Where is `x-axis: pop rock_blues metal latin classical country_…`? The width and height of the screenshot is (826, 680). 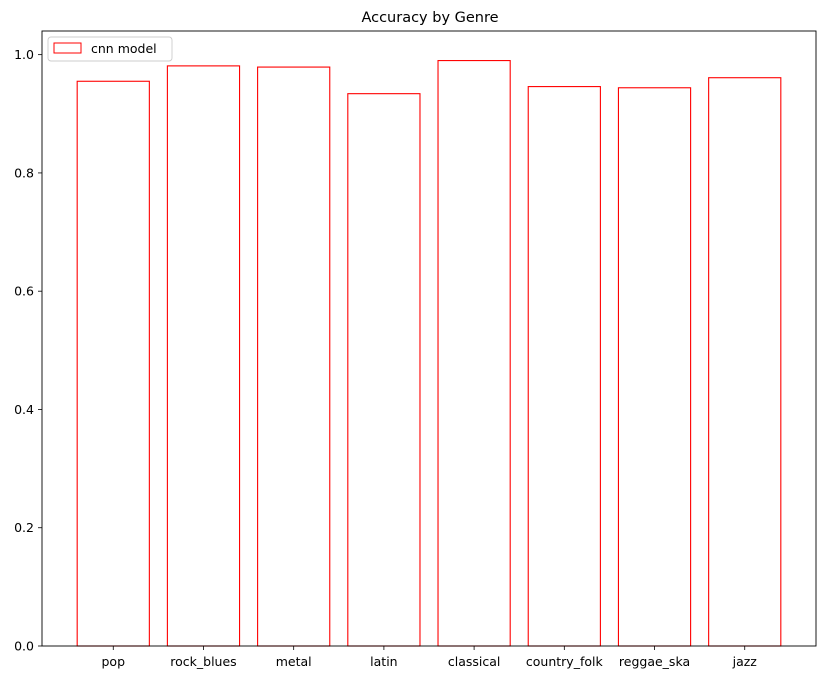
x-axis: pop rock_blues metal latin classical country_… is located at coordinates (430, 657).